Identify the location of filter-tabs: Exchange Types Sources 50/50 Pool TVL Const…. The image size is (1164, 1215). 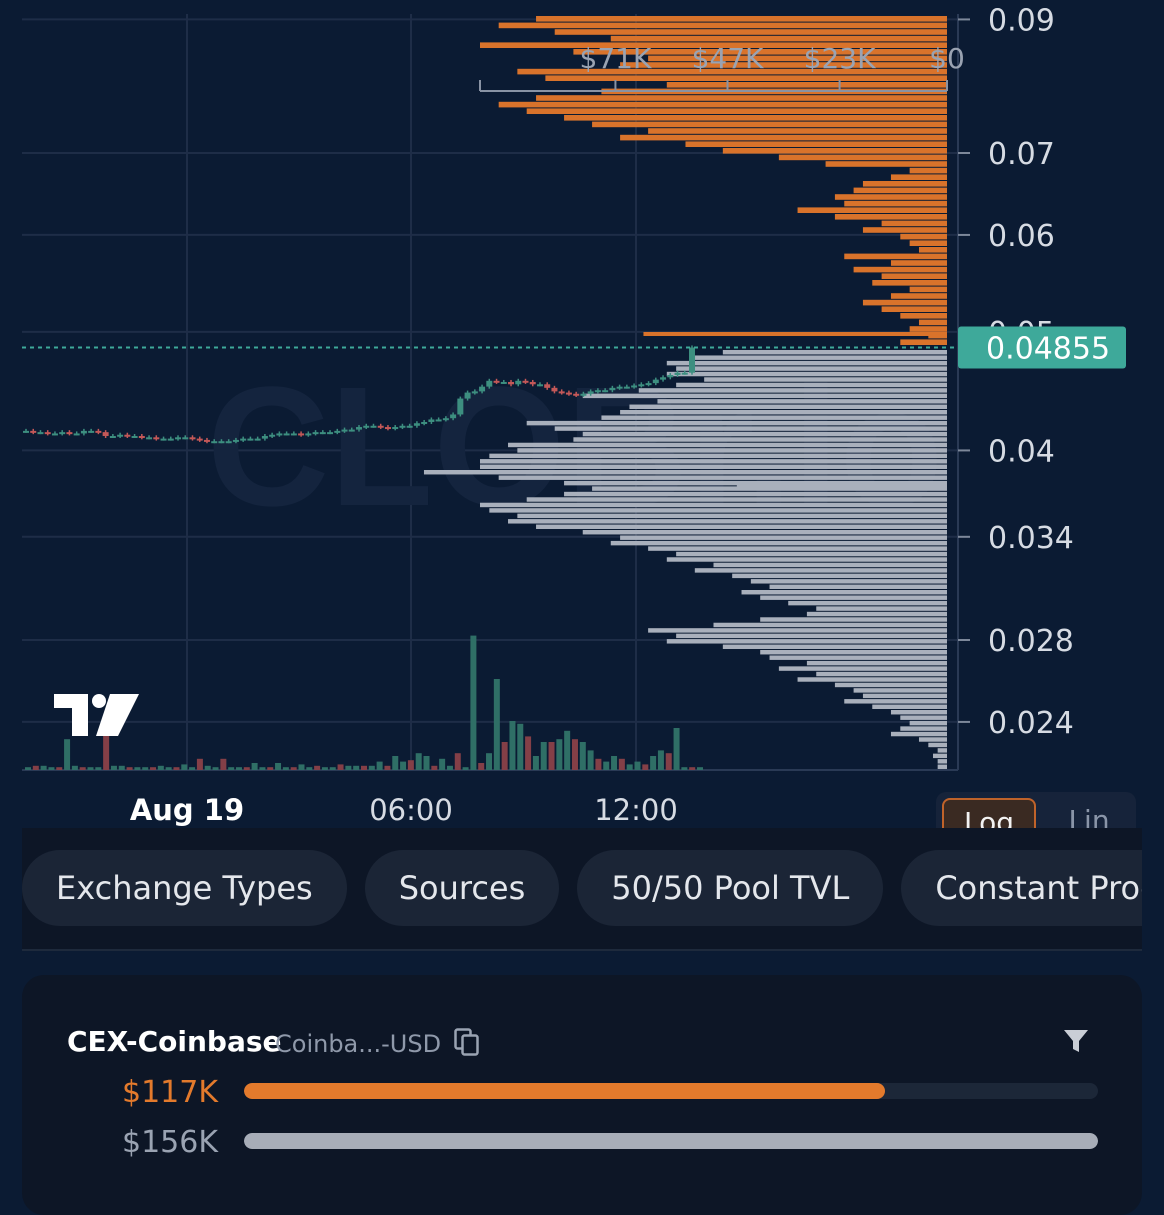
(582, 889).